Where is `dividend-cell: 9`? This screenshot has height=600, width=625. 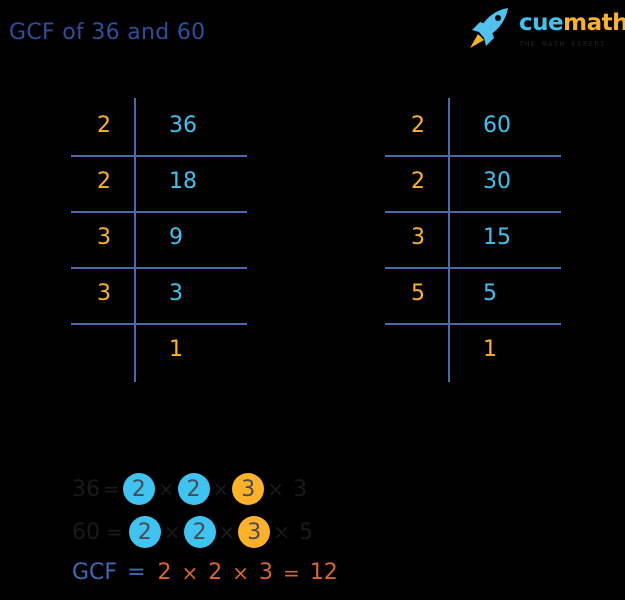 dividend-cell: 9 is located at coordinates (176, 237).